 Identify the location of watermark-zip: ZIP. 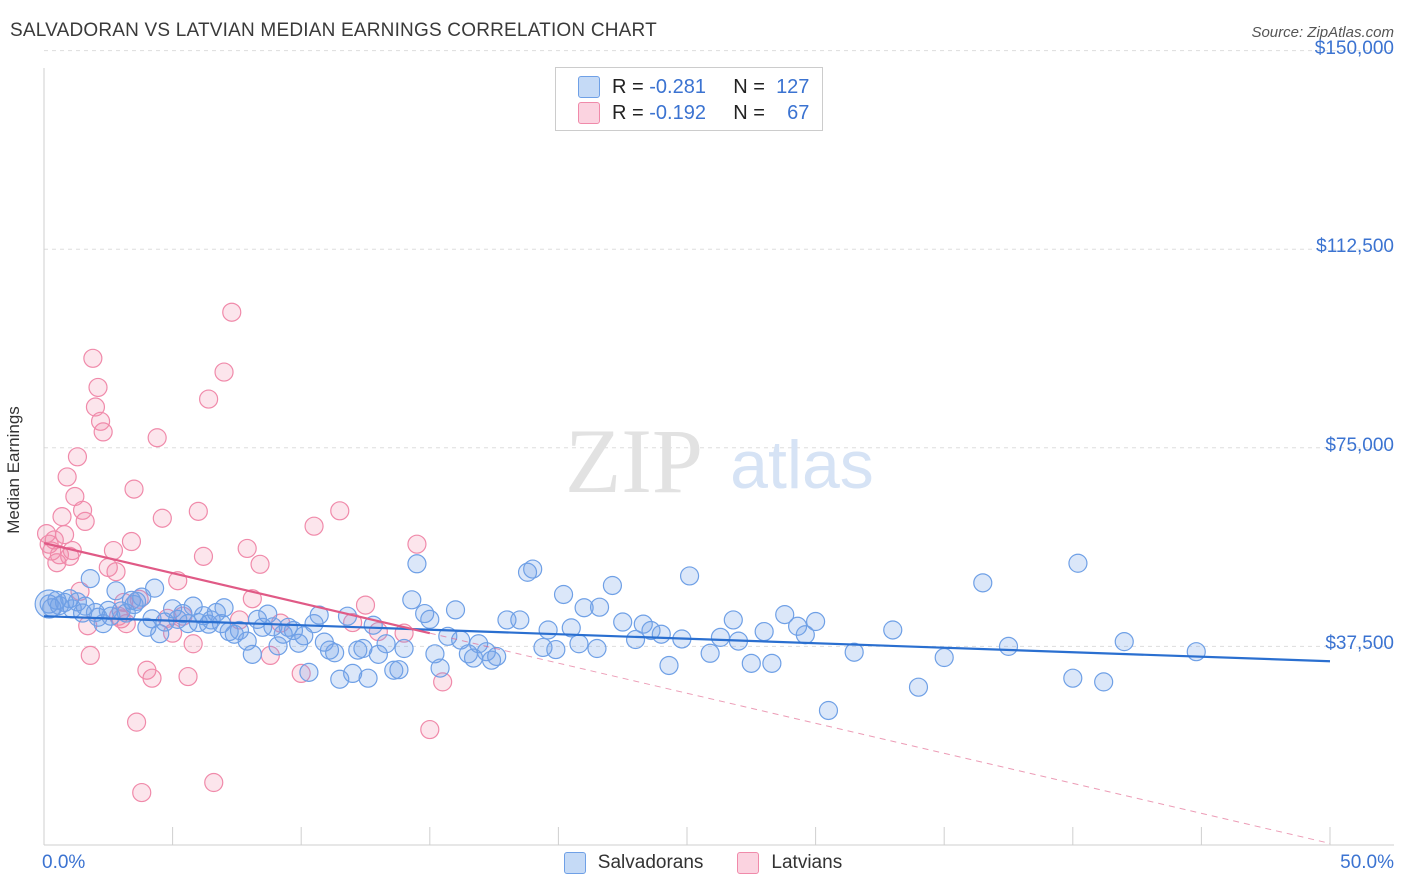
(634, 461).